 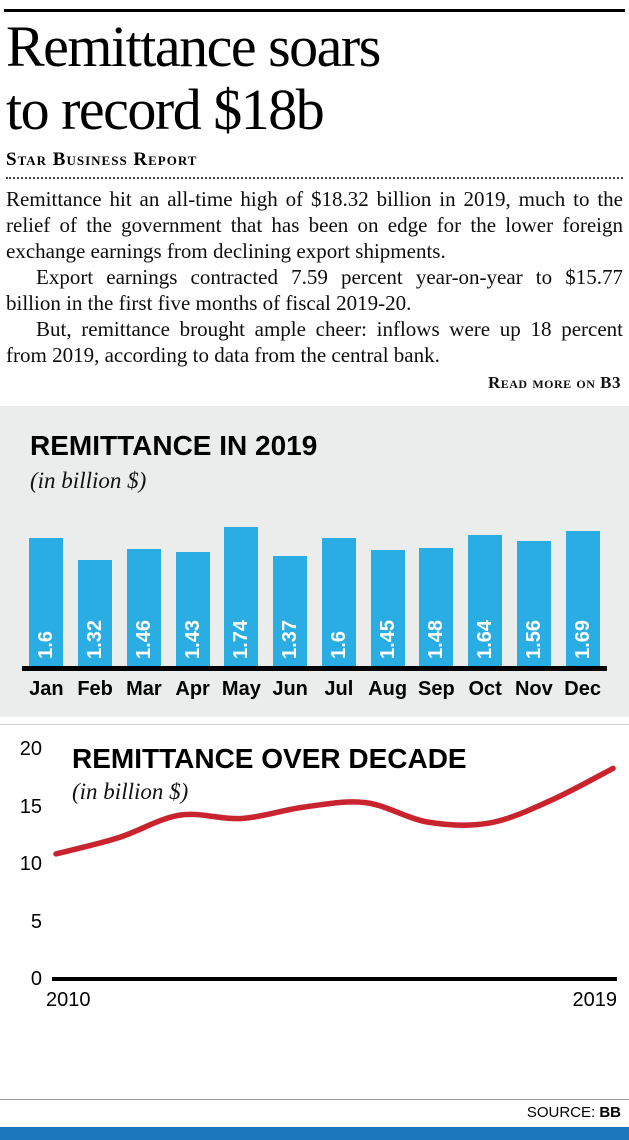 I want to click on bar-column: 1.74, so click(x=241, y=597).